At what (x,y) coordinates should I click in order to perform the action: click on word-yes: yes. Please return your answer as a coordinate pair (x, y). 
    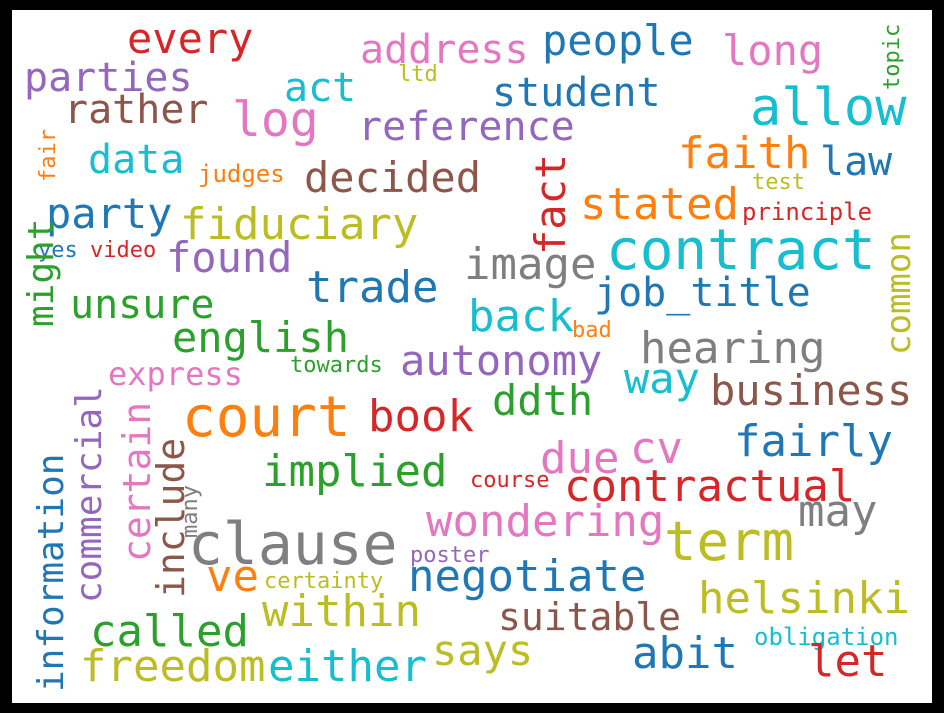
    Looking at the image, I should click on (58, 250).